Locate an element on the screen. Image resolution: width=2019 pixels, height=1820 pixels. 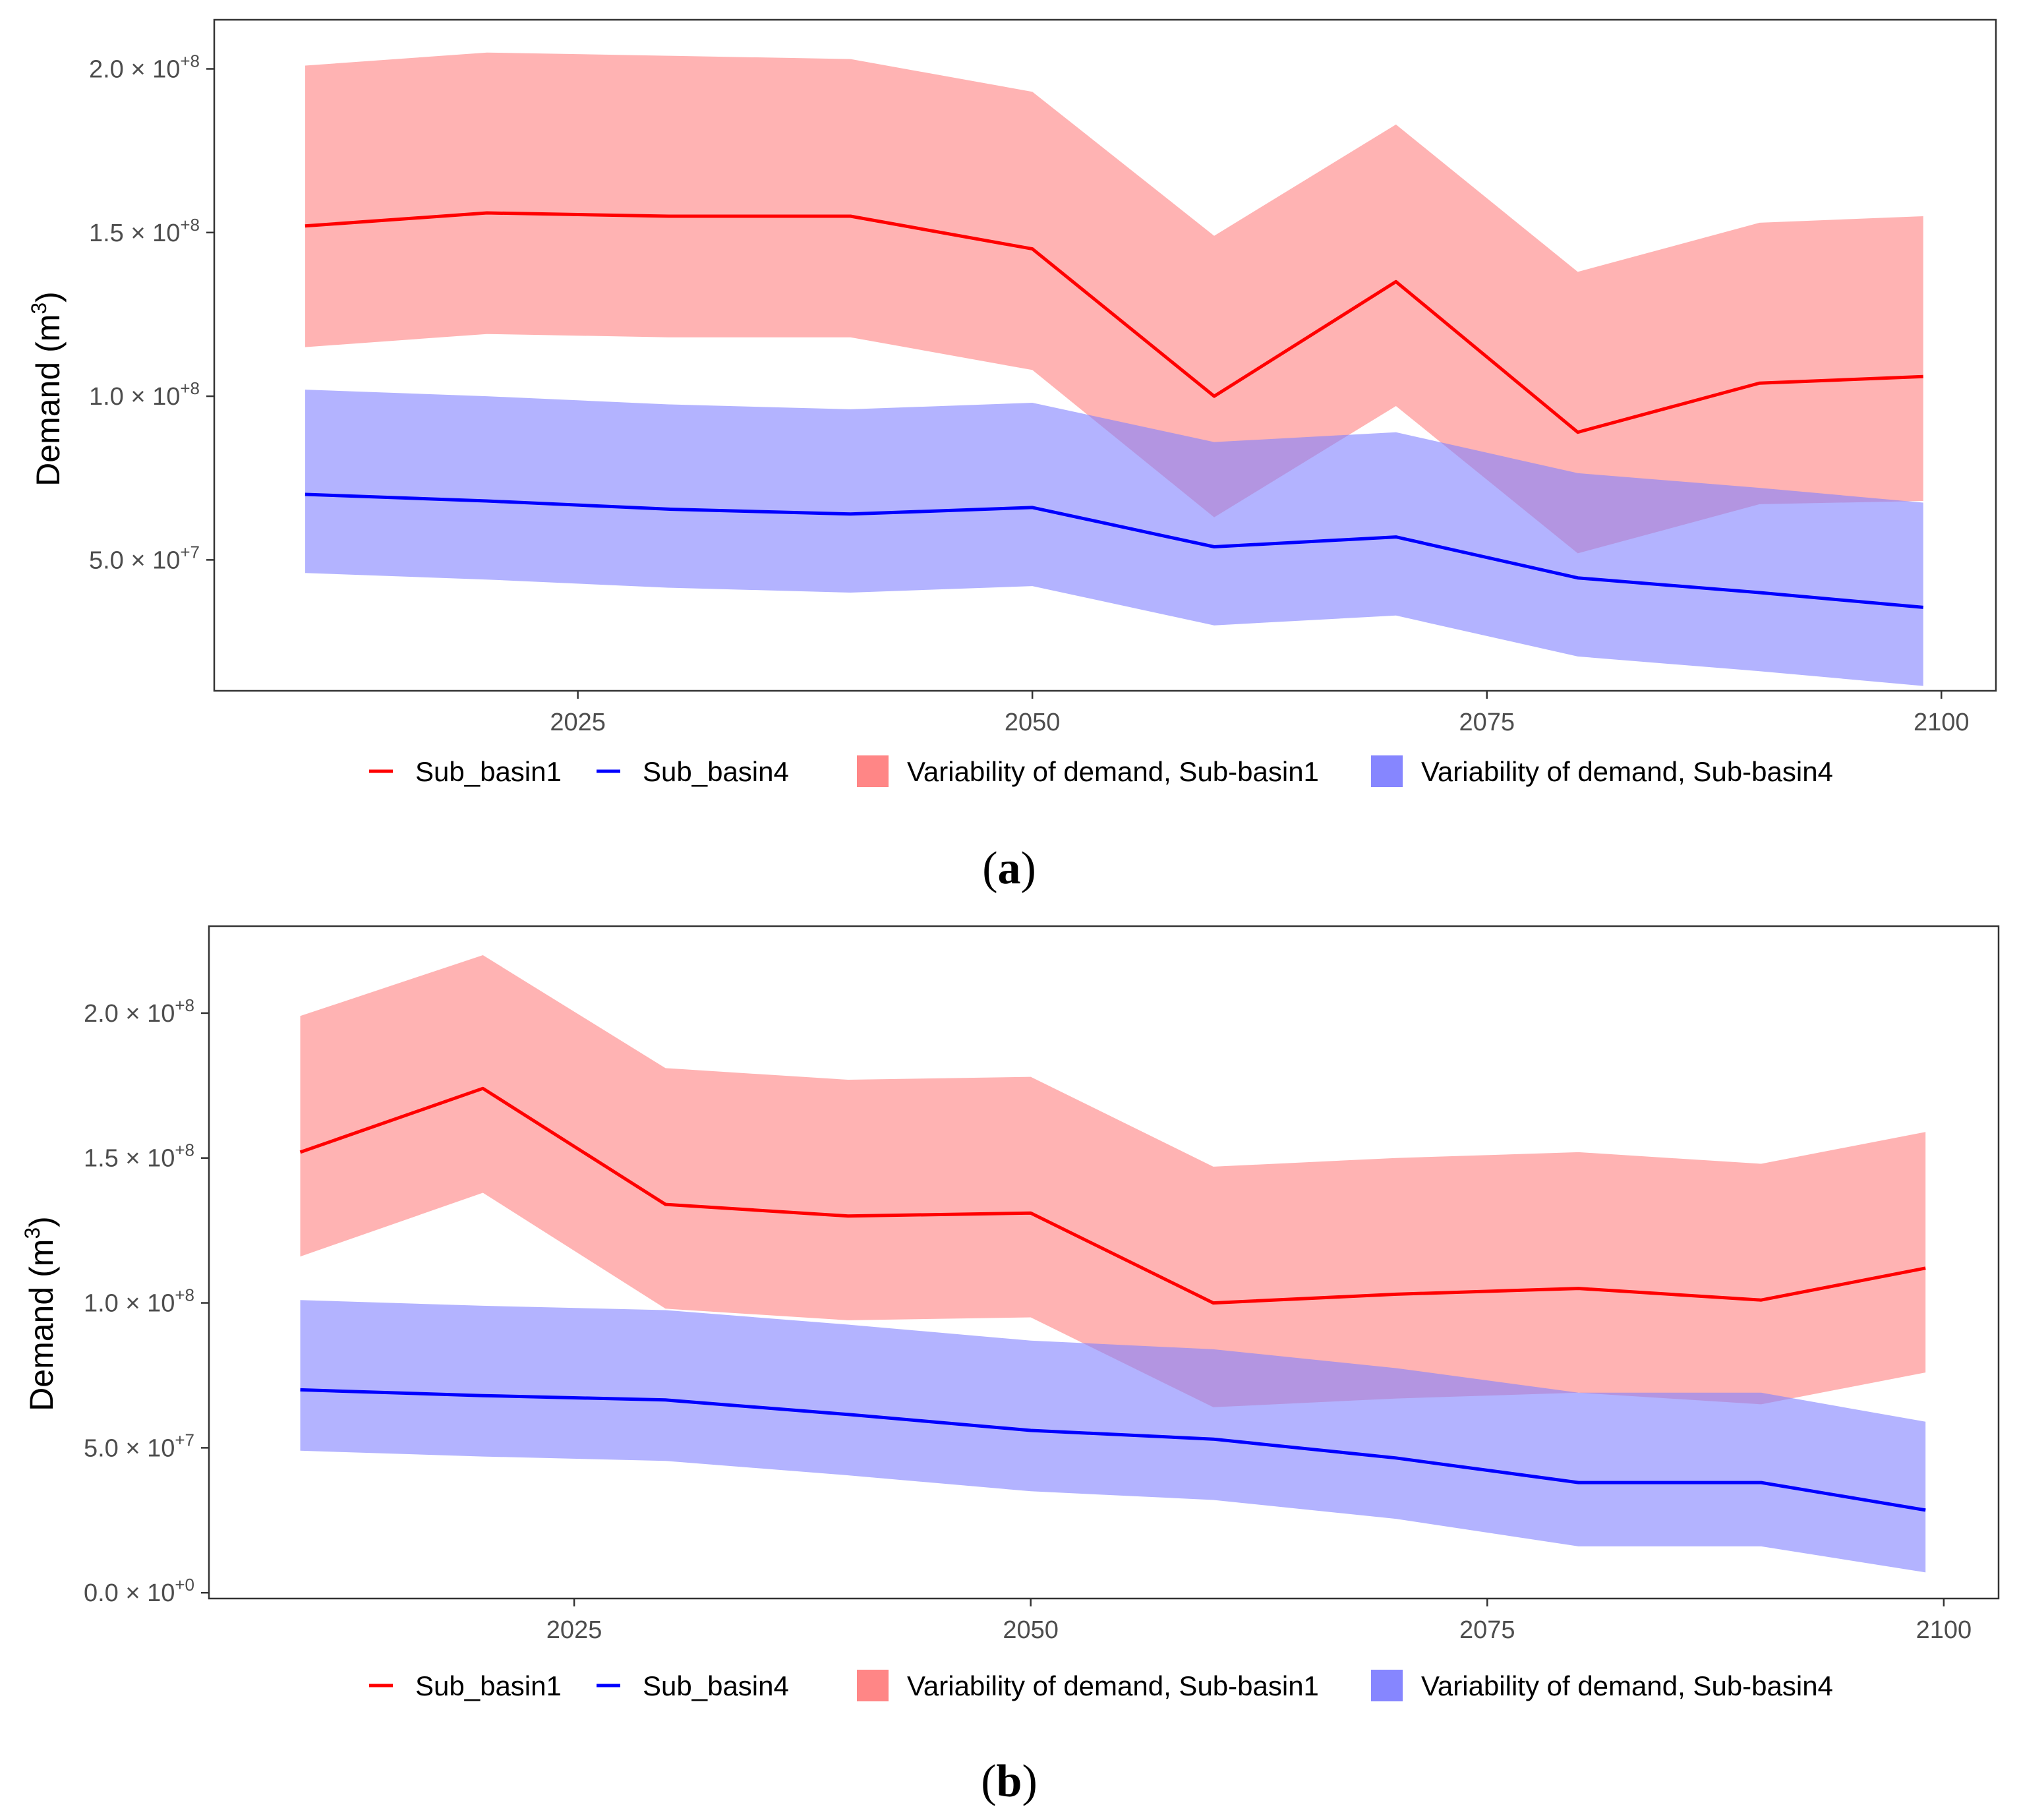
y-tick-label: 0.0 × 10+0 is located at coordinates (139, 1591).